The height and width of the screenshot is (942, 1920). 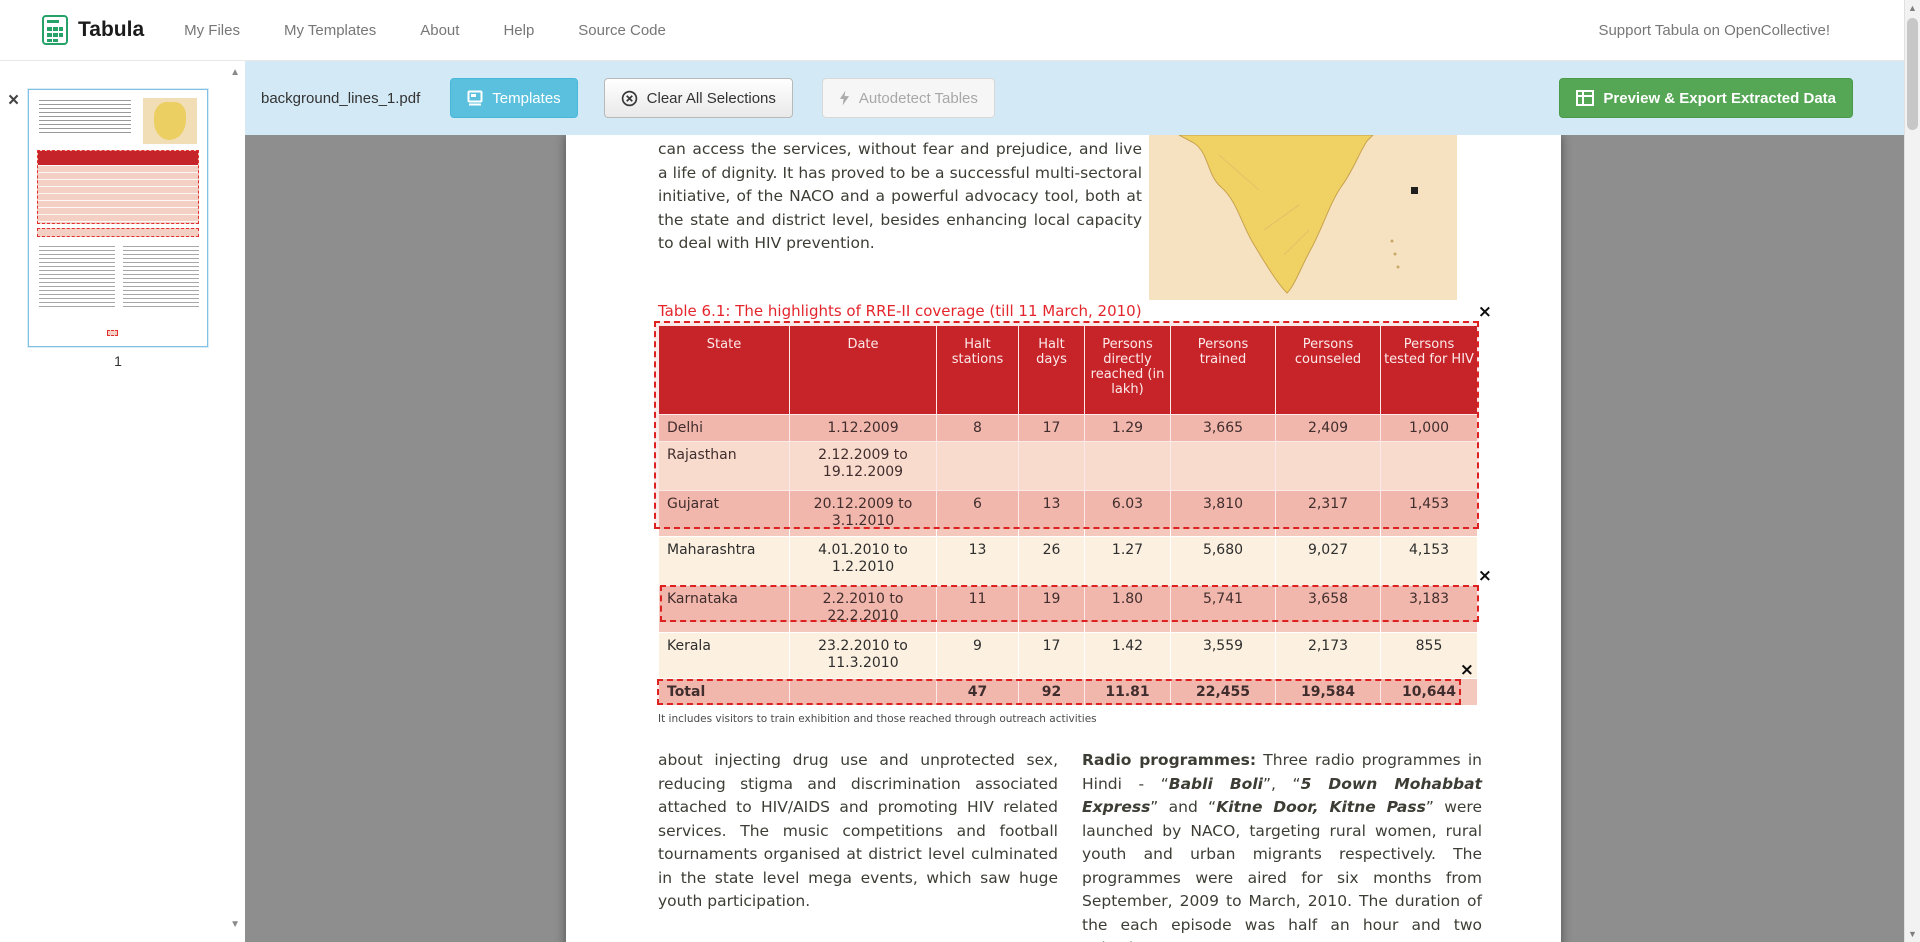 What do you see at coordinates (1912, 934) in the screenshot?
I see `scrollbar-down-icon: ▼` at bounding box center [1912, 934].